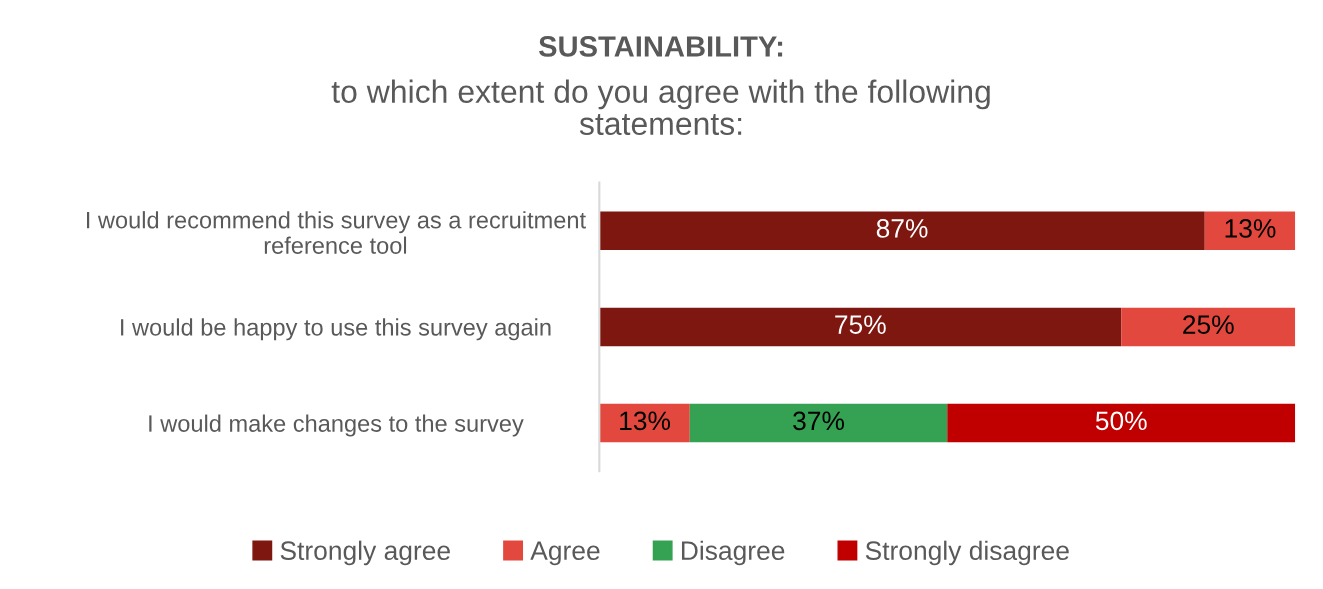 This screenshot has width=1323, height=589. What do you see at coordinates (860, 324) in the screenshot?
I see `data-label: 75%` at bounding box center [860, 324].